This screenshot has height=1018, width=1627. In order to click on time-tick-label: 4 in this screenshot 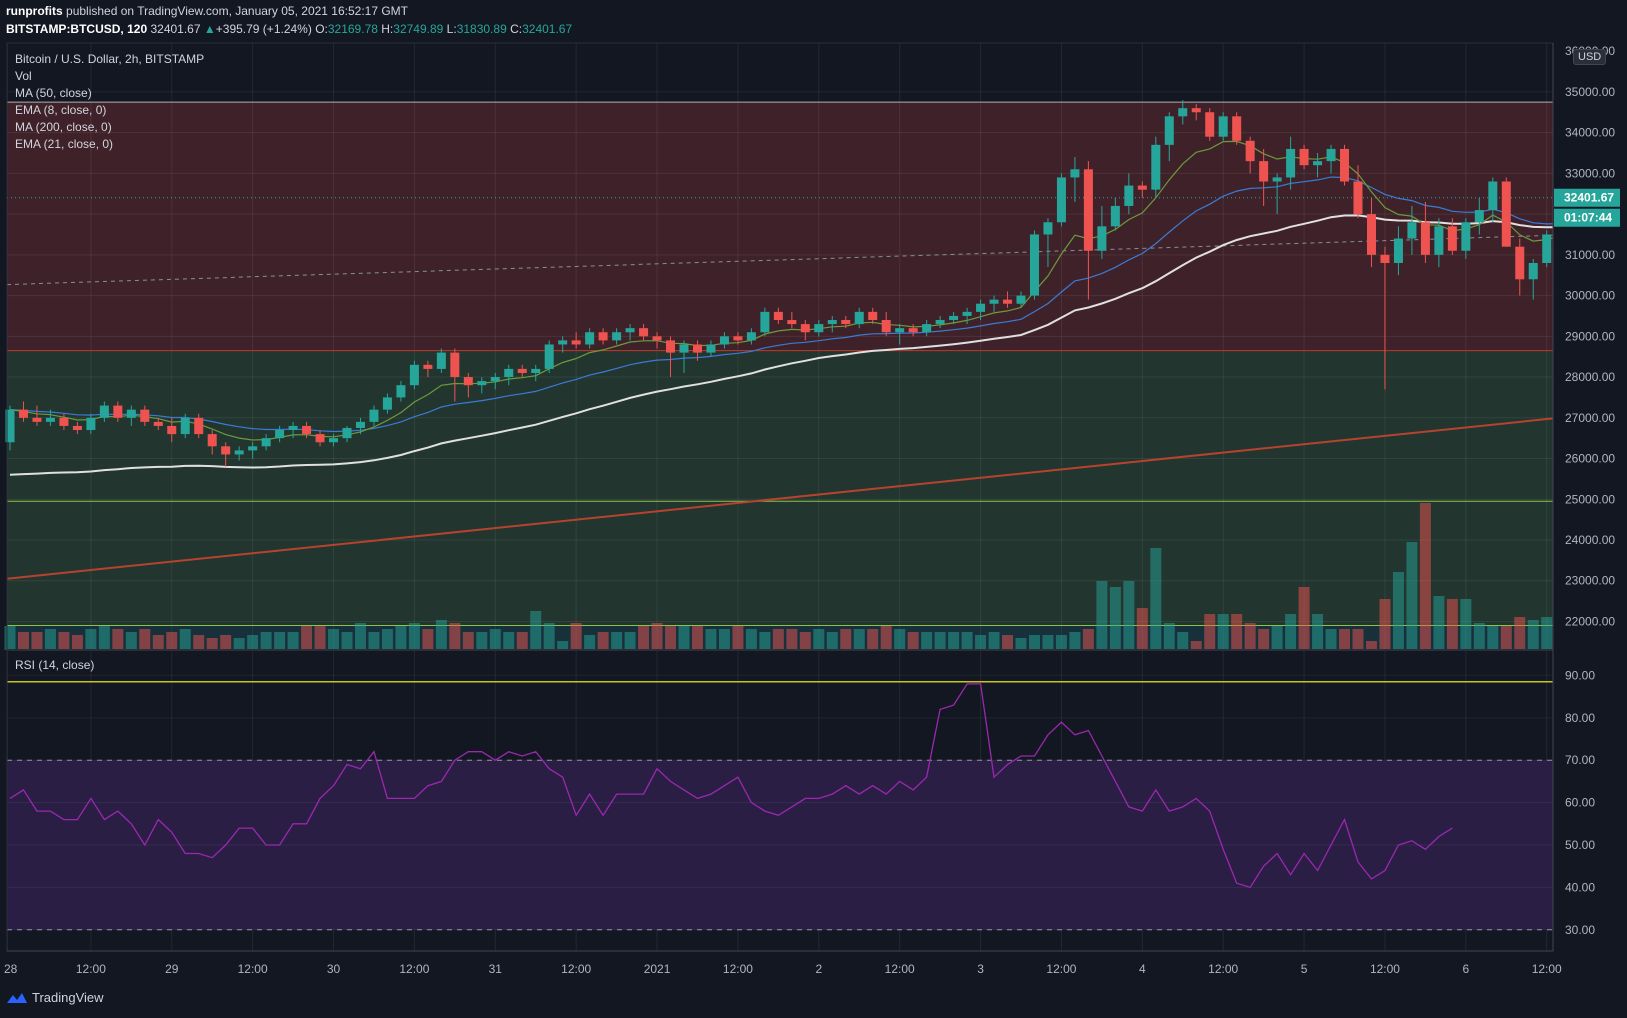, I will do `click(1142, 969)`.